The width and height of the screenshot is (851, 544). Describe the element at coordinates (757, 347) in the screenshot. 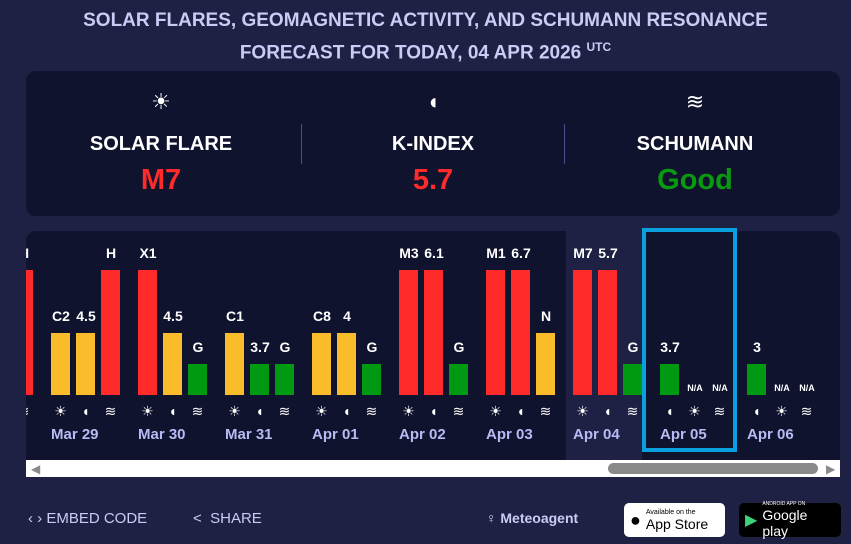

I see `magnet-value-label: 3` at that location.